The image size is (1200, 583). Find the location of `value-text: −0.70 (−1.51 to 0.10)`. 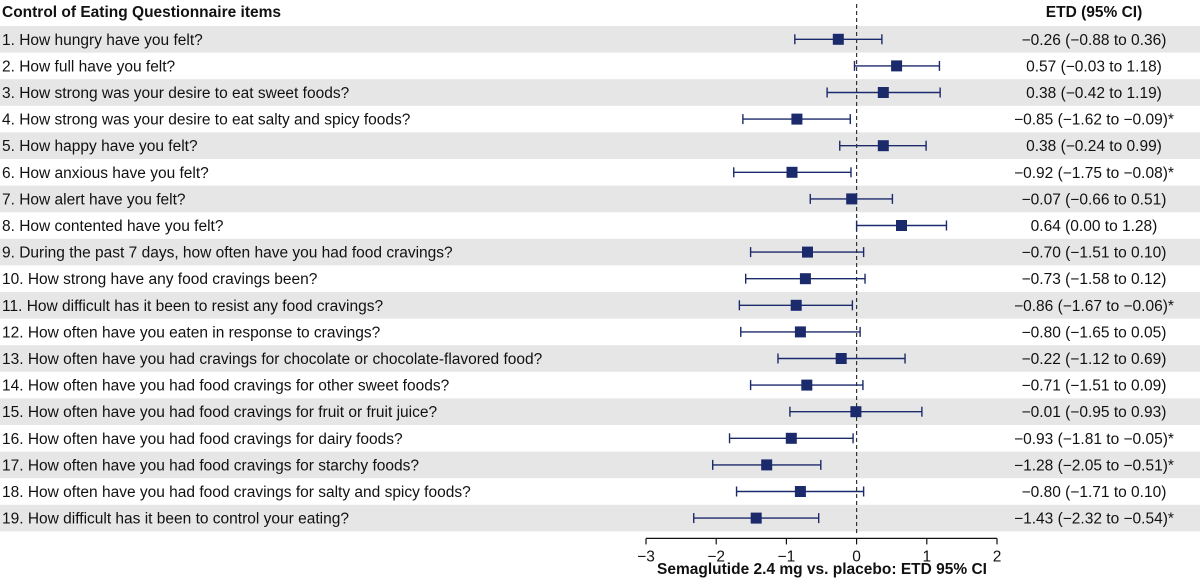

value-text: −0.70 (−1.51 to 0.10) is located at coordinates (1094, 253).